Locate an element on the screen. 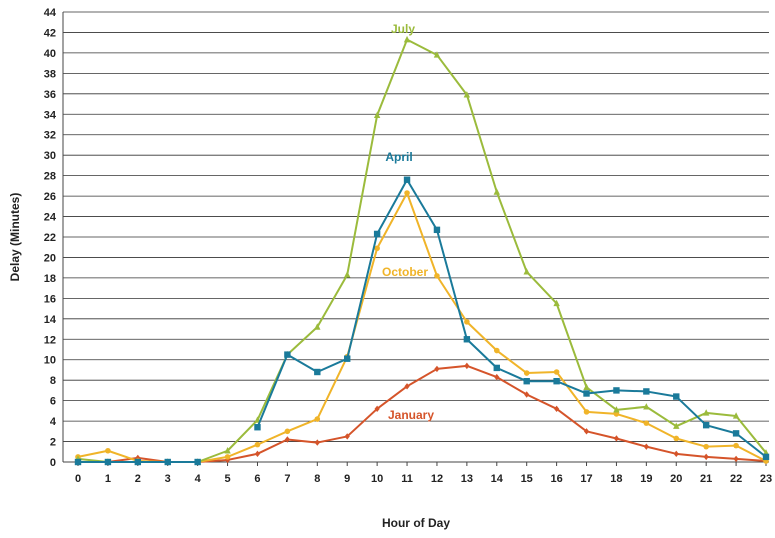 The image size is (775, 538). x-tick-label: 3 is located at coordinates (168, 479).